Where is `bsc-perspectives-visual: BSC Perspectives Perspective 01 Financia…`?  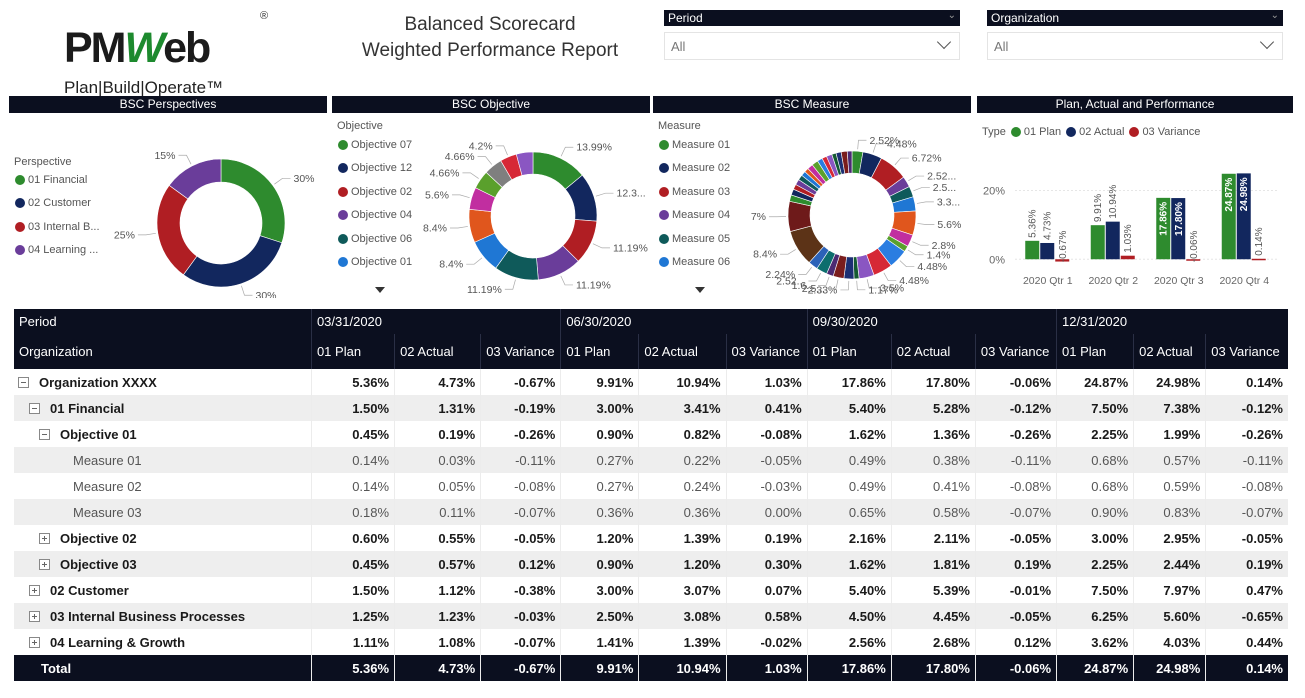 bsc-perspectives-visual: BSC Perspectives Perspective 01 Financia… is located at coordinates (168, 197).